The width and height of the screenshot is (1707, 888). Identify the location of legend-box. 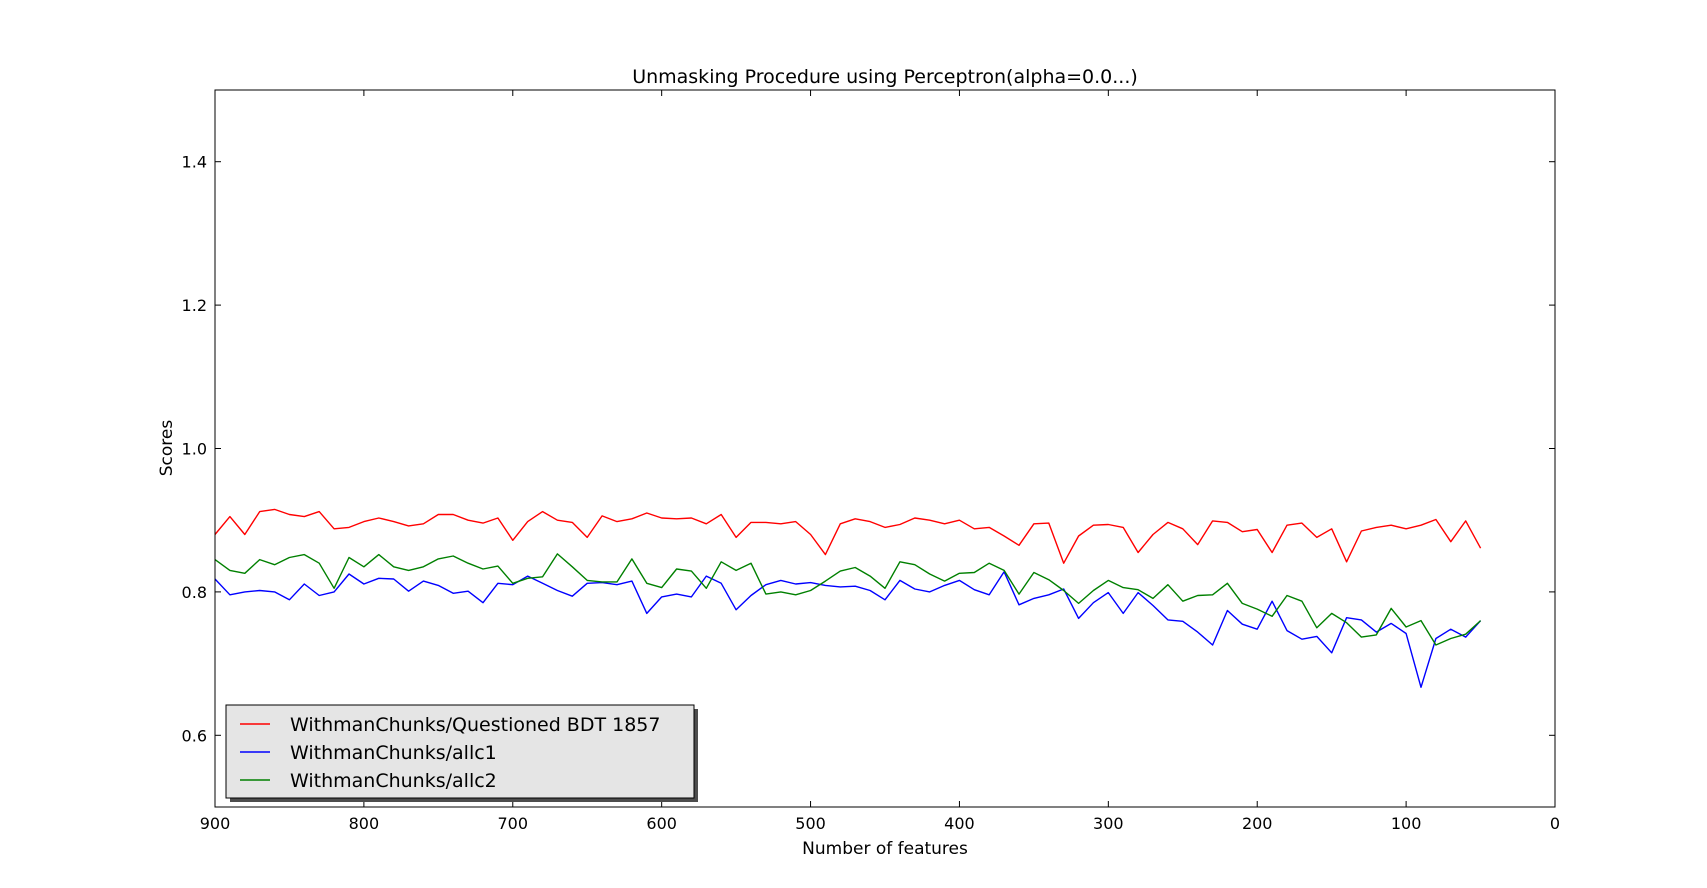
(460, 751).